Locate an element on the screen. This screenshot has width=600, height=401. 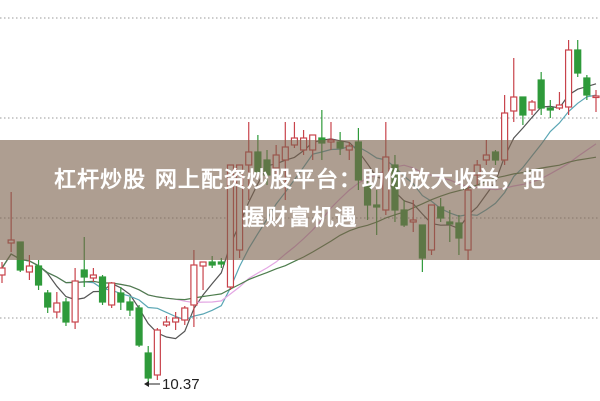
headline-line-1: 杠杆炒股 网上配资炒股平台：助你放大收益，把 is located at coordinates (300, 180).